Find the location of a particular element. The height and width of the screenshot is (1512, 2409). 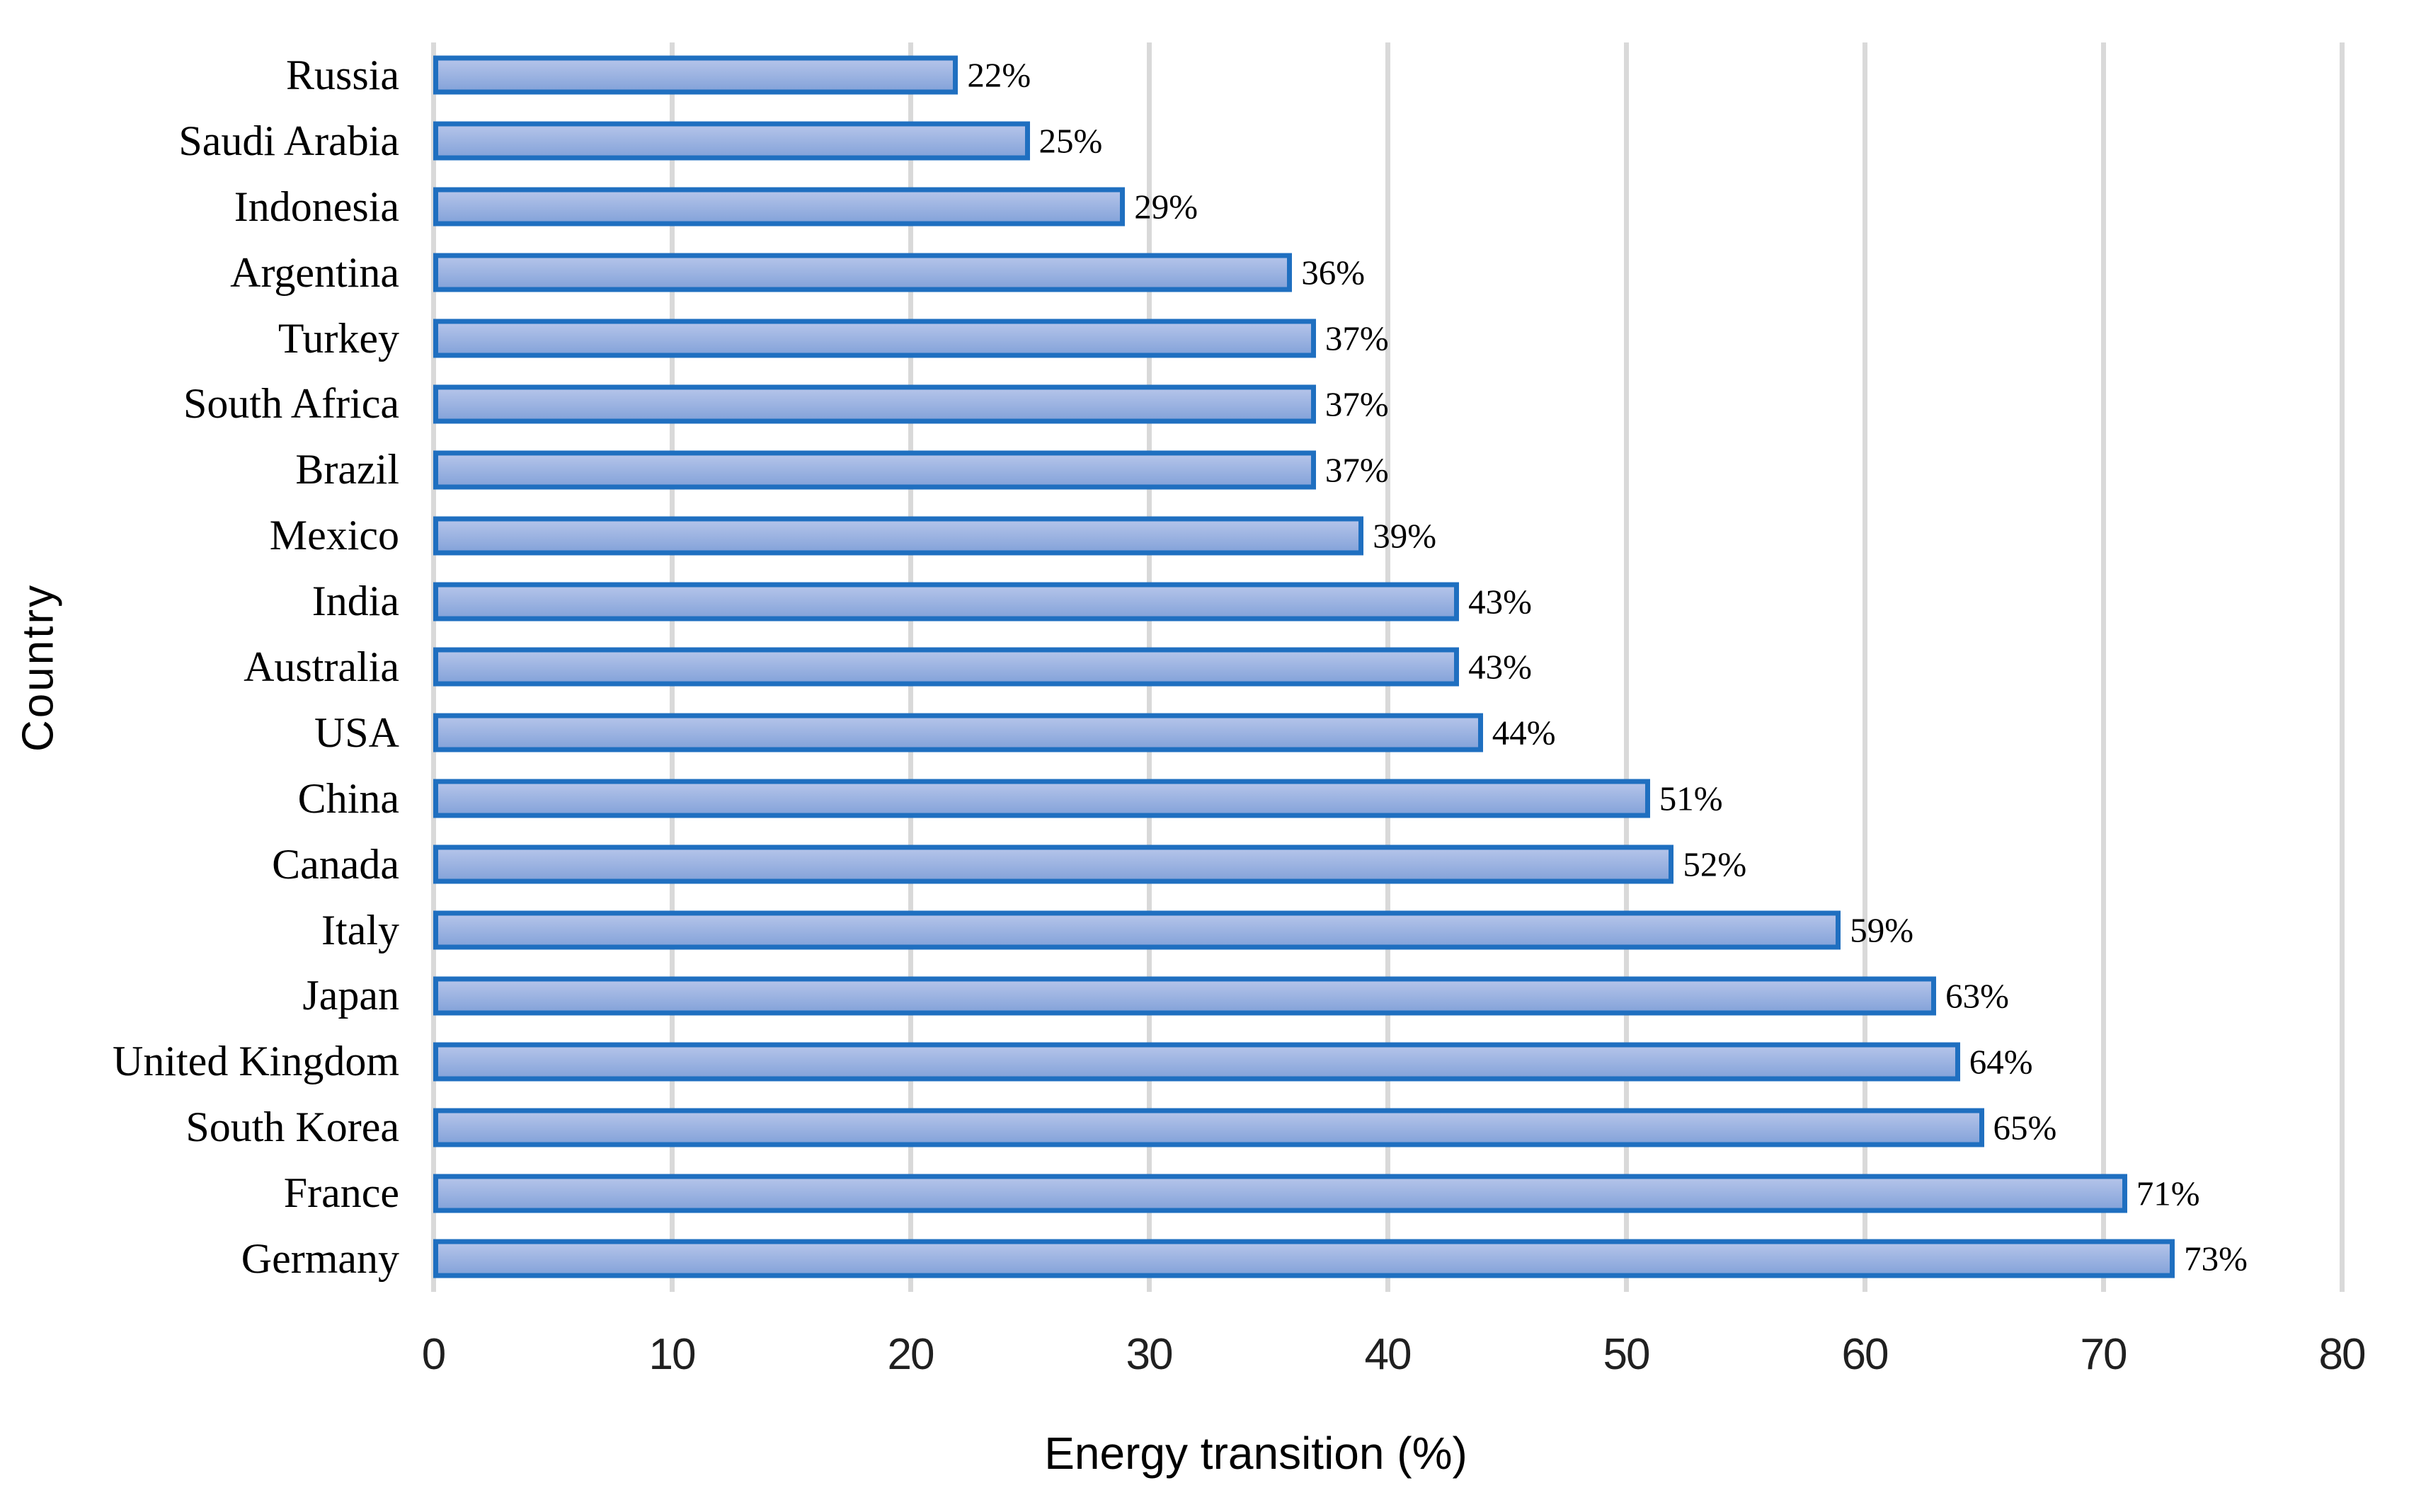

category-label: South Africa is located at coordinates (291, 404).